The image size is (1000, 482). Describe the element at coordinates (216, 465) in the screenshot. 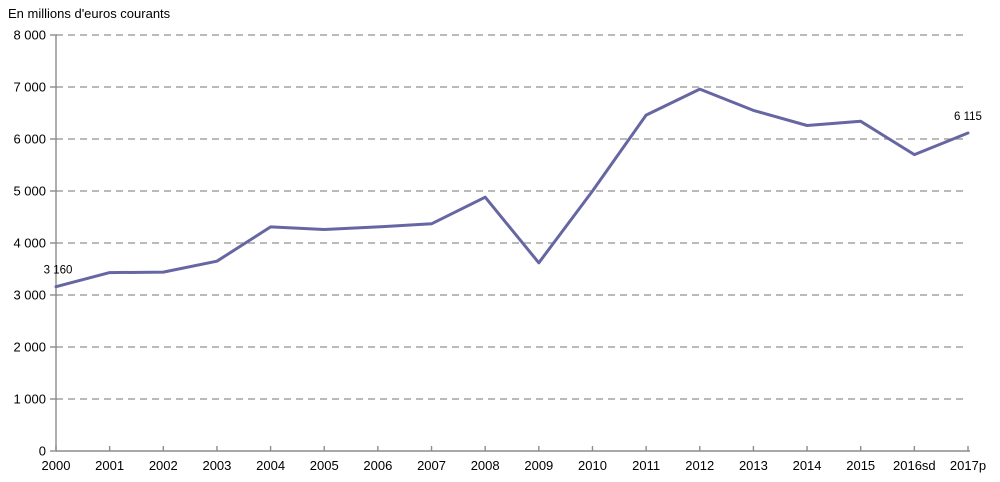

I see `x-axis-label: 2003` at that location.